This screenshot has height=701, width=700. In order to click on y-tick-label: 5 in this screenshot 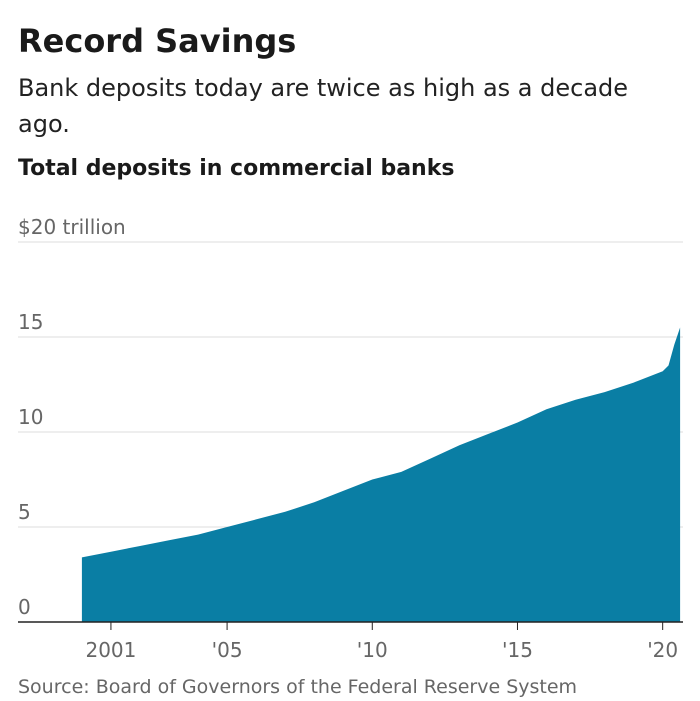, I will do `click(24, 512)`.